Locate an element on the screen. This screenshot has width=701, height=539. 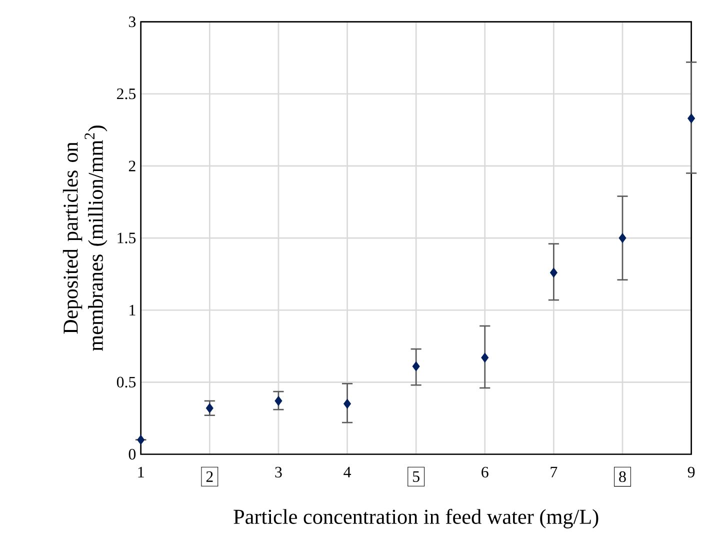
y-tick-label: 2 is located at coordinates (132, 166).